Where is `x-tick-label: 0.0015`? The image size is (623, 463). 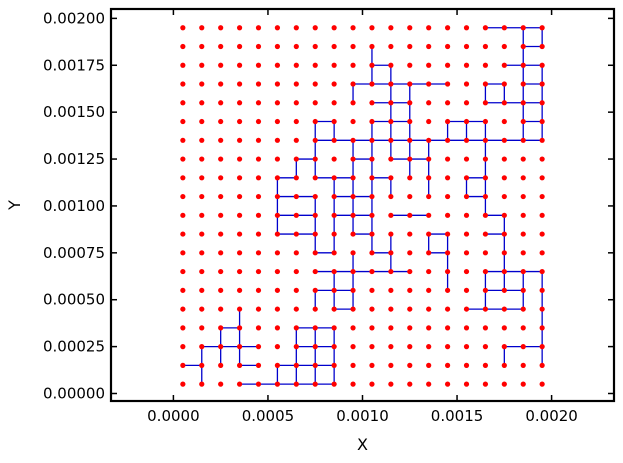 x-tick-label: 0.0015 is located at coordinates (457, 416).